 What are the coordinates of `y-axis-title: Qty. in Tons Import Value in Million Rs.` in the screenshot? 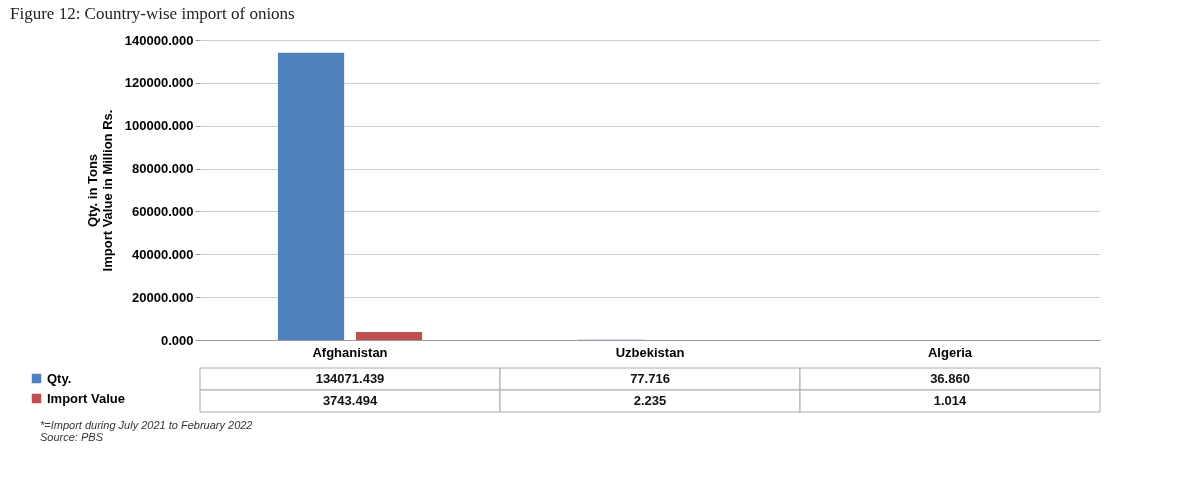 It's located at (99, 190).